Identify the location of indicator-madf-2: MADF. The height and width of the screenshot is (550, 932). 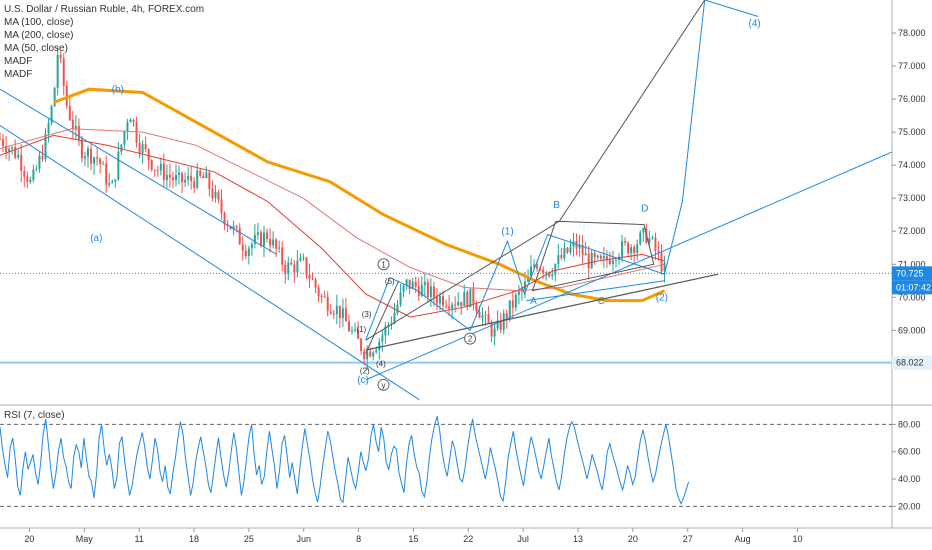
(18, 74).